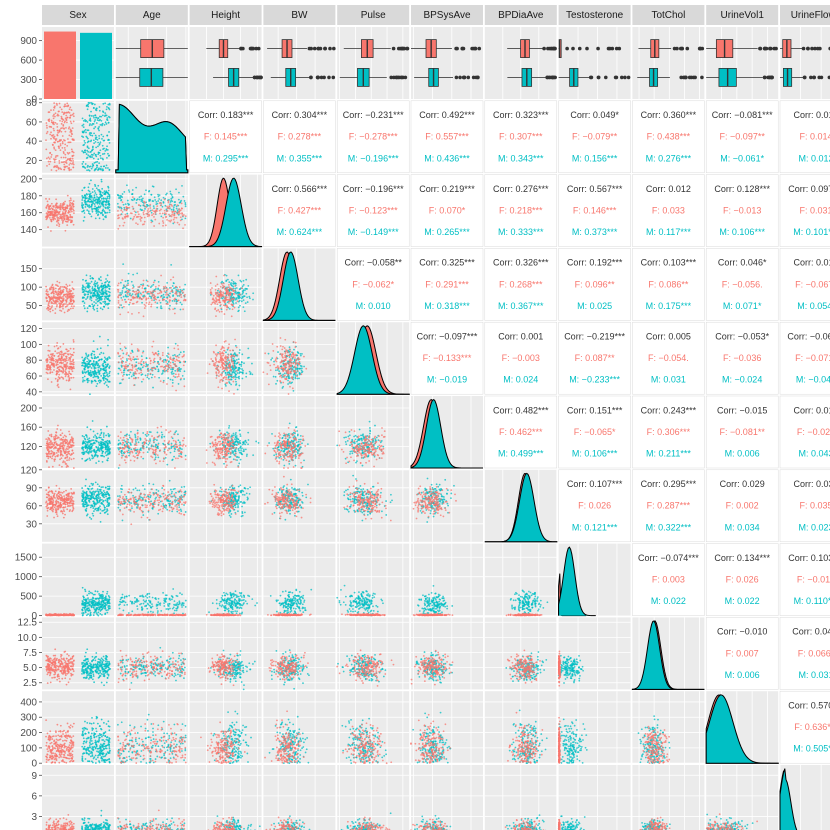 Image resolution: width=830 pixels, height=830 pixels. I want to click on corr-overall: Corr: 0.566***, so click(300, 189).